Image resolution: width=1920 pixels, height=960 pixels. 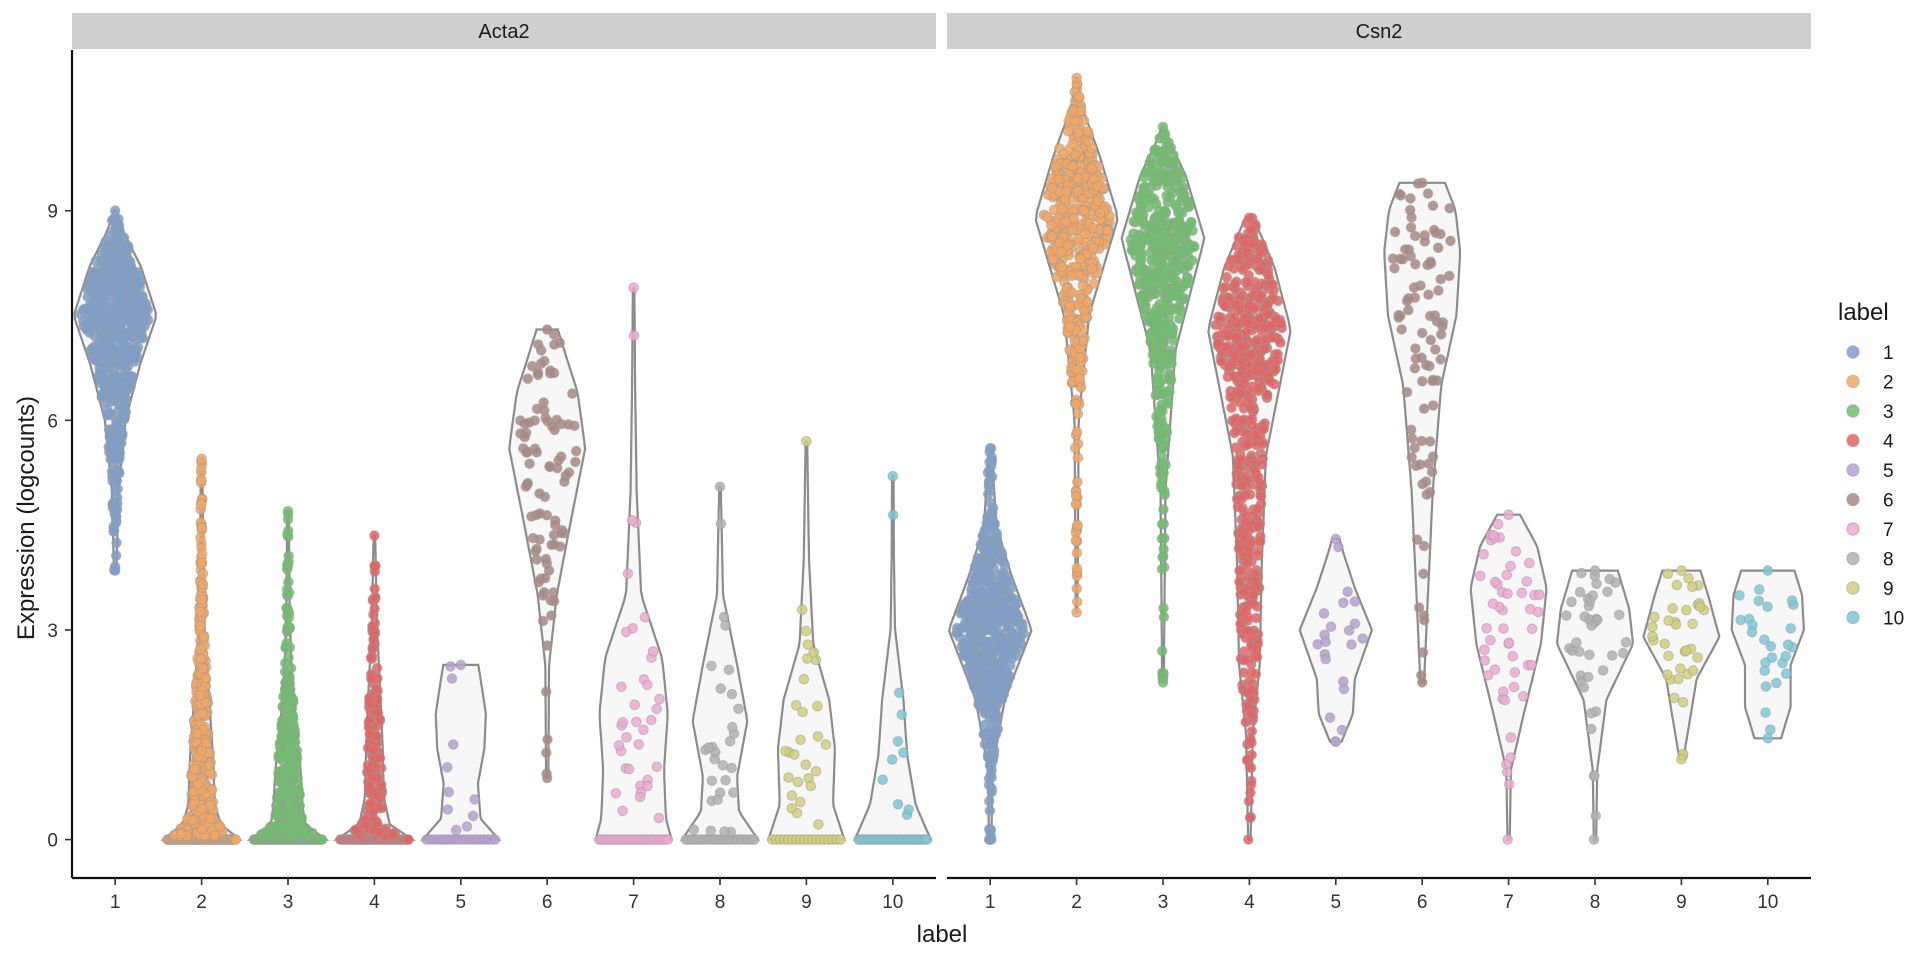 I want to click on violin-points, so click(x=990, y=644).